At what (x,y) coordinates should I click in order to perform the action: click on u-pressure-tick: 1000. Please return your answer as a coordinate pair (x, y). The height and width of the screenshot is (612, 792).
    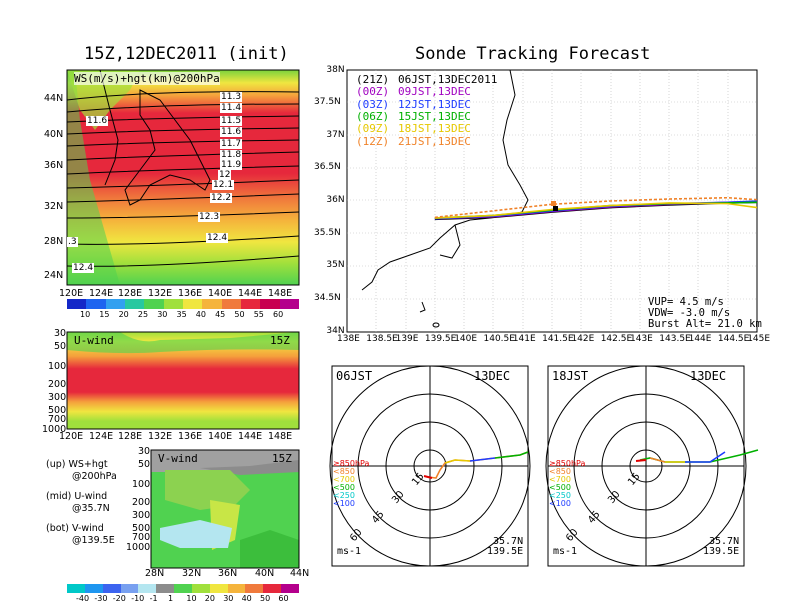
    Looking at the image, I should click on (54, 429).